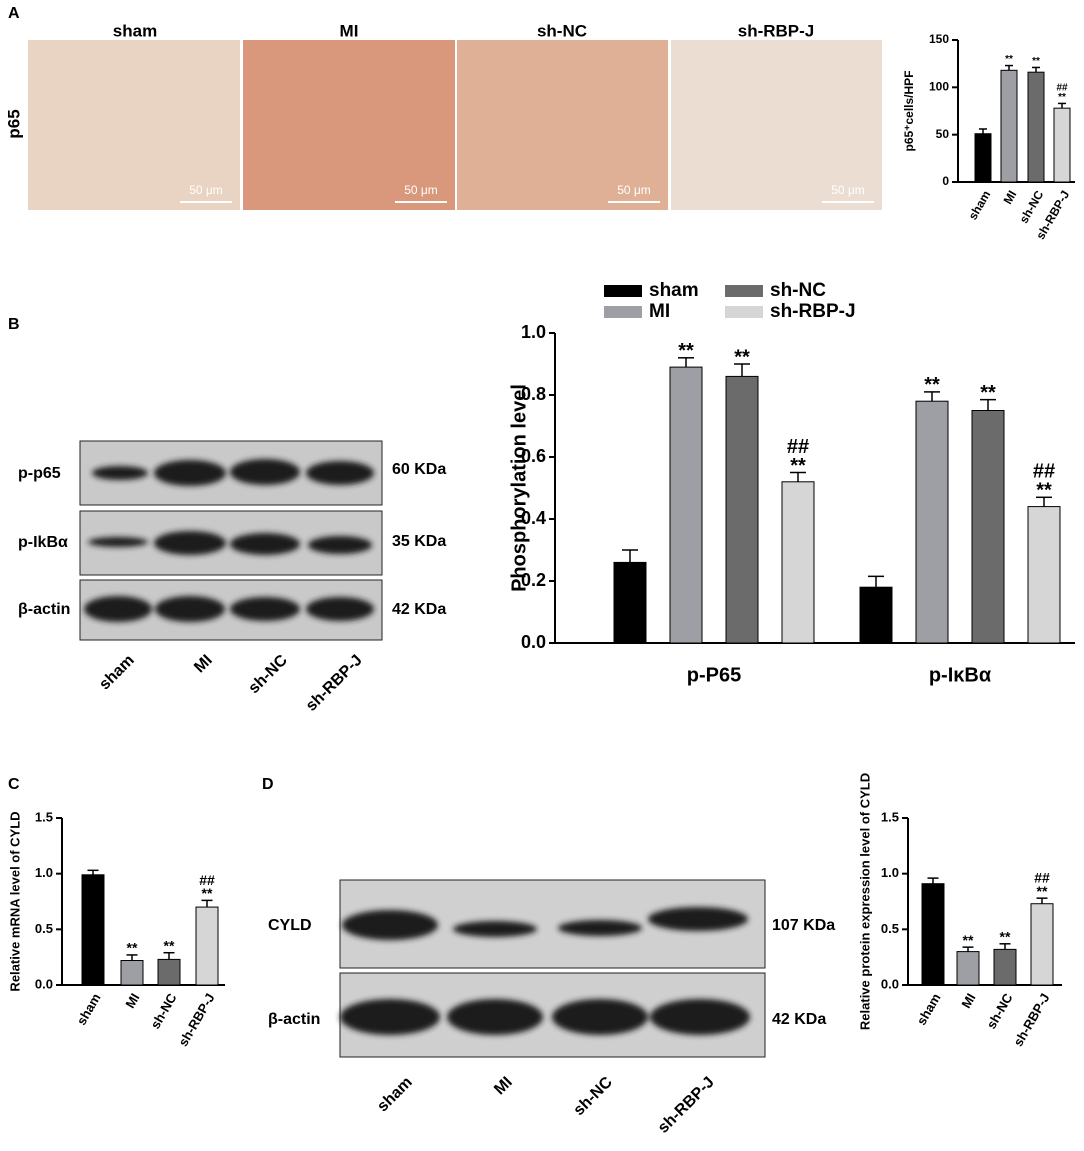 The width and height of the screenshot is (1084, 1151). Describe the element at coordinates (43, 542) in the screenshot. I see `blot-row-label: p-IkBα` at that location.